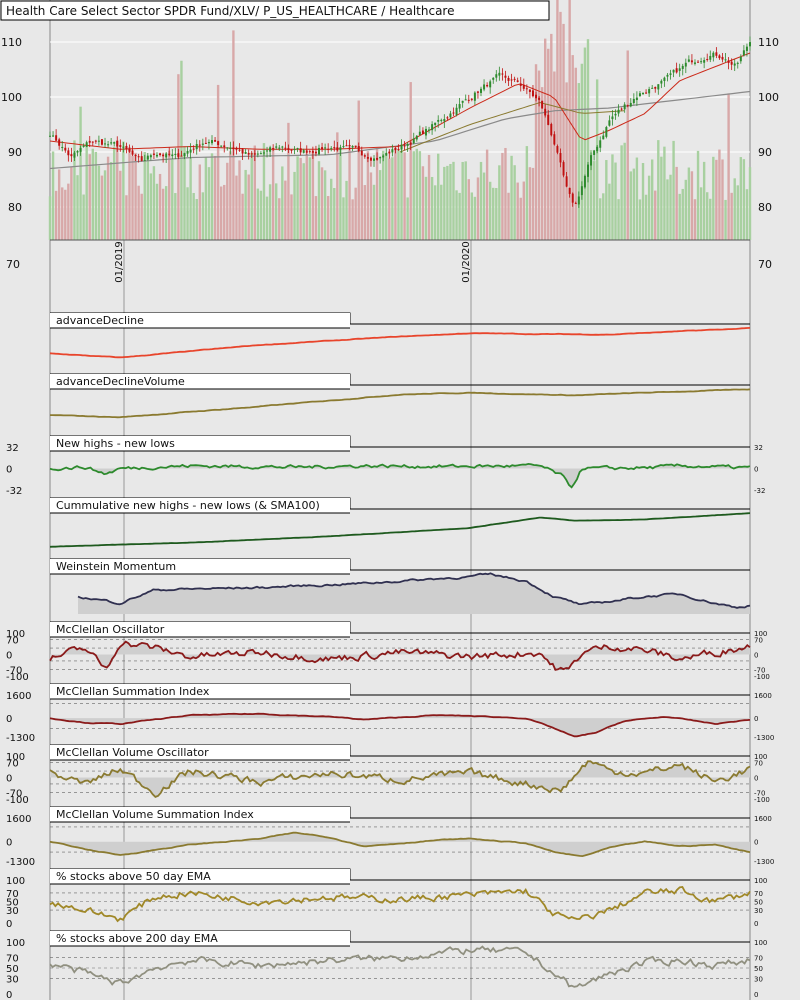 The image size is (800, 1000). What do you see at coordinates (400, 130) in the screenshot?
I see `sma200-line` at bounding box center [400, 130].